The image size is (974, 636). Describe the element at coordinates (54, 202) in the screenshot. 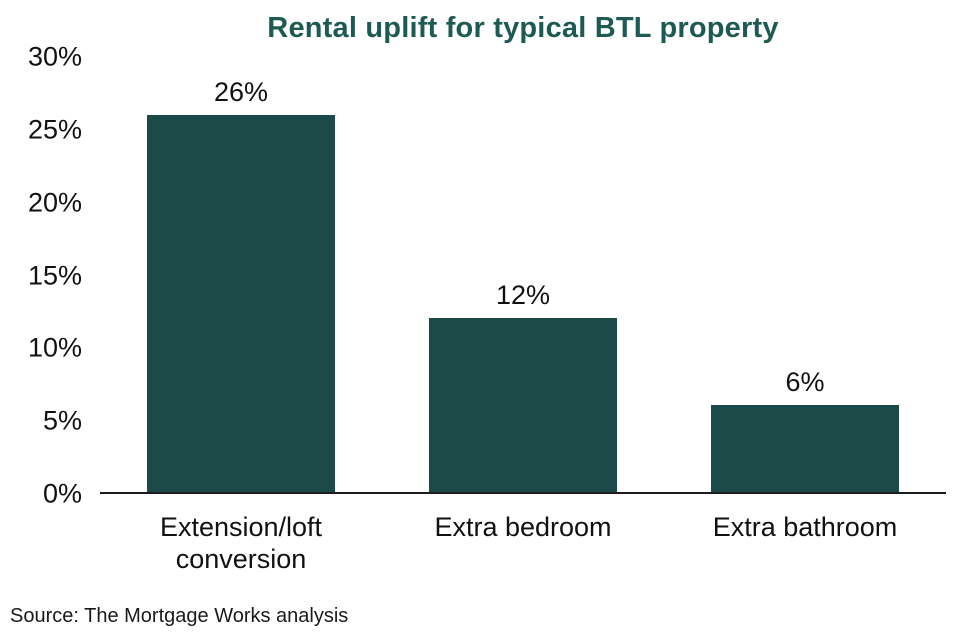

I see `y-tick-label: 20%` at that location.